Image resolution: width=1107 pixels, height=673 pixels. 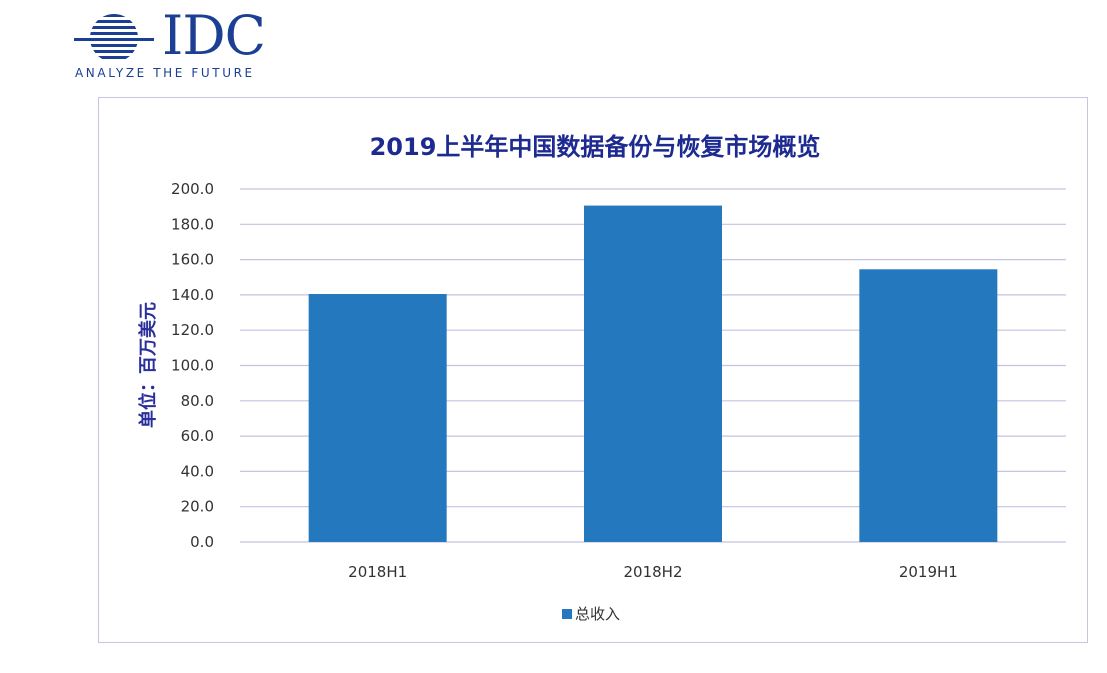 What do you see at coordinates (197, 507) in the screenshot?
I see `y-tick-label: 20.0` at bounding box center [197, 507].